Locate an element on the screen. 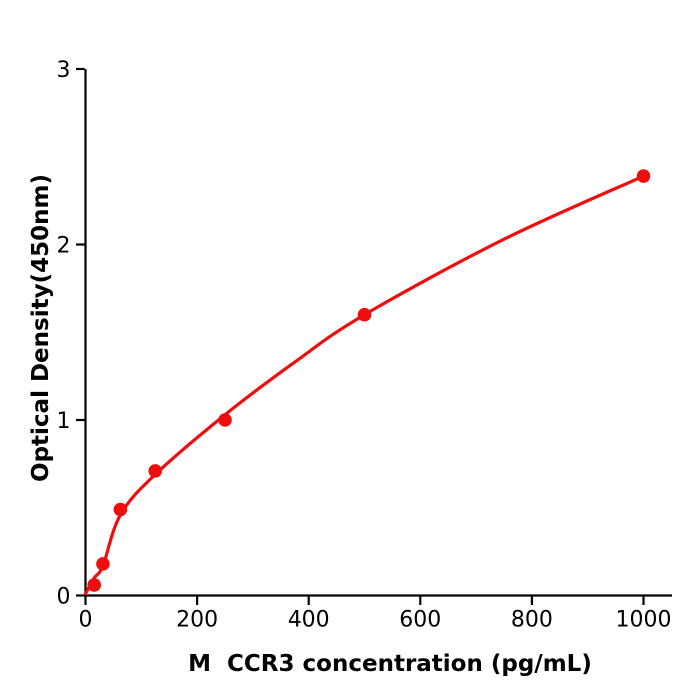  y-tick-label: 1 is located at coordinates (64, 421).